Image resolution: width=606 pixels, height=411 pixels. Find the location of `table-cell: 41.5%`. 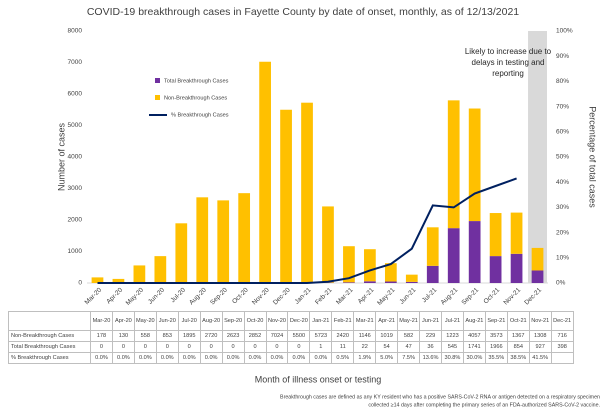

table-cell: 41.5% is located at coordinates (540, 358).